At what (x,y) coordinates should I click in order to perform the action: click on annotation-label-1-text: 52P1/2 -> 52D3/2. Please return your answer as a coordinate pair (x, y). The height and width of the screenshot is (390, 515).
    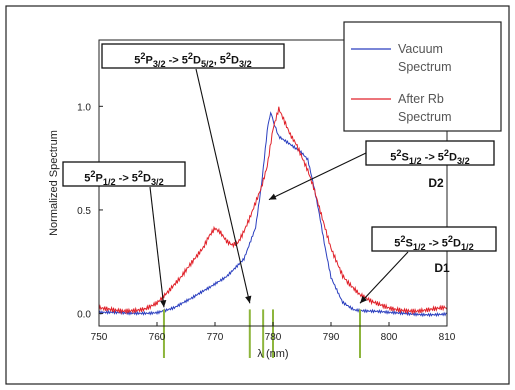
    Looking at the image, I should click on (124, 177).